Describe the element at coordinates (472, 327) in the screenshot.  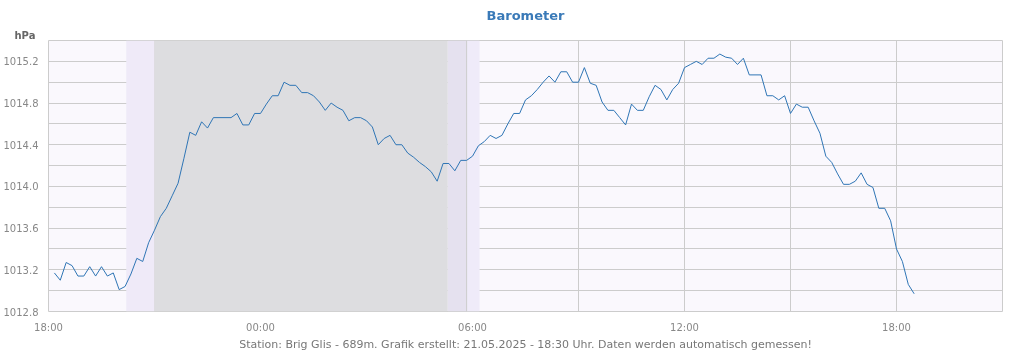
I see `x-tick-label: 06:00` at that location.